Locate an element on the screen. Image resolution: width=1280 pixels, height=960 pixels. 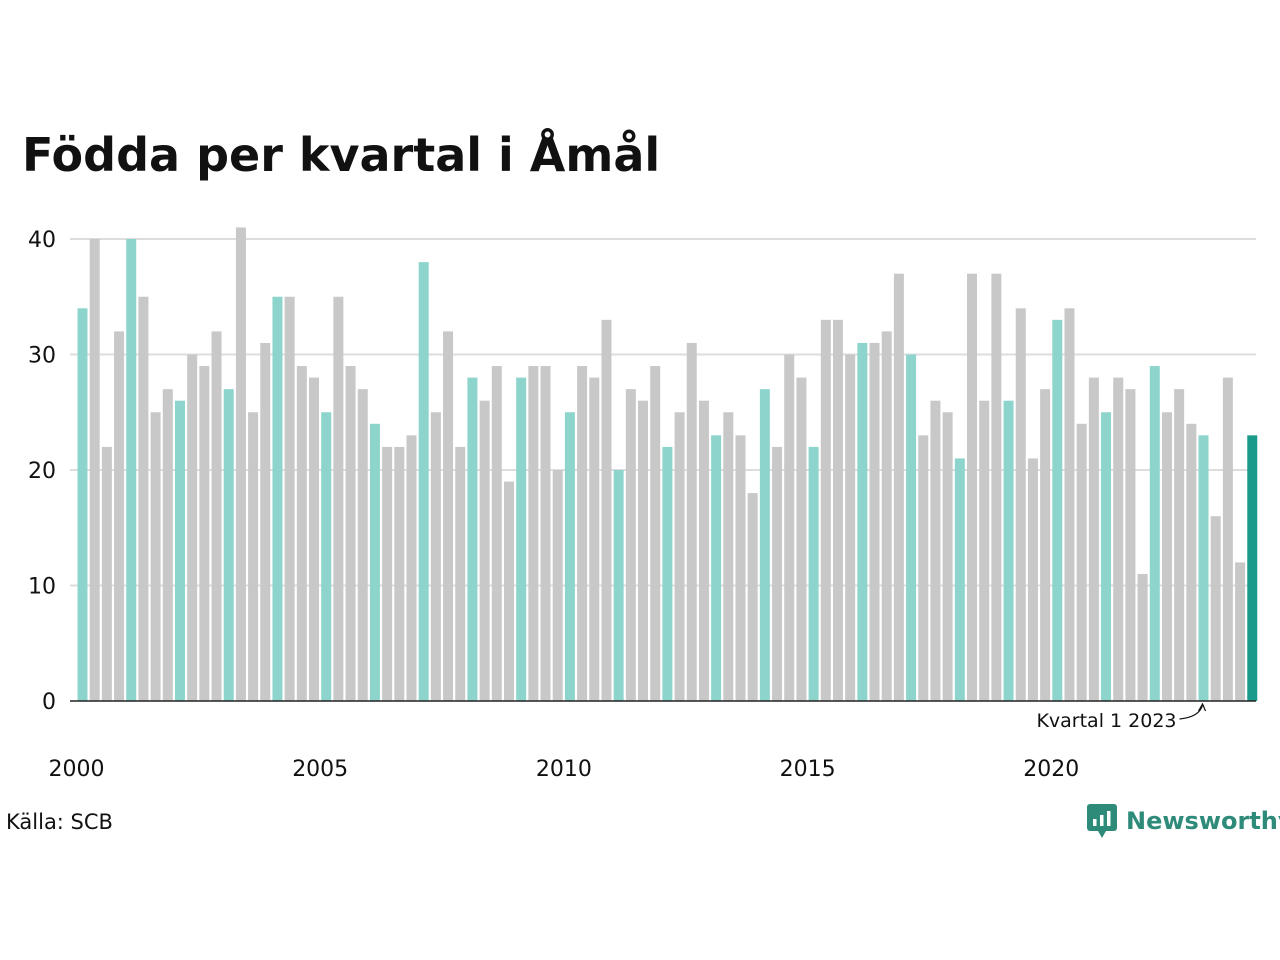
x-tick-label: 2015 is located at coordinates (808, 769).